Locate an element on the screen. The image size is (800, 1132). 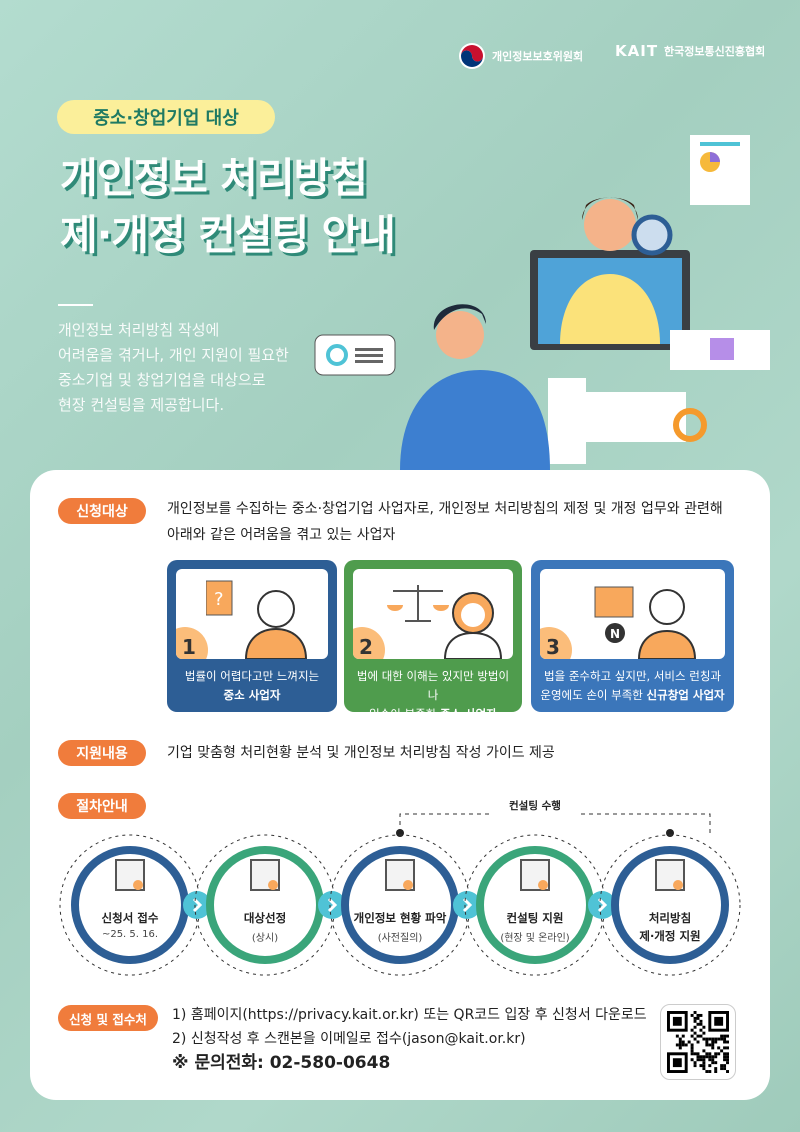
step-title: 신청서 접수 is located at coordinates (130, 918).